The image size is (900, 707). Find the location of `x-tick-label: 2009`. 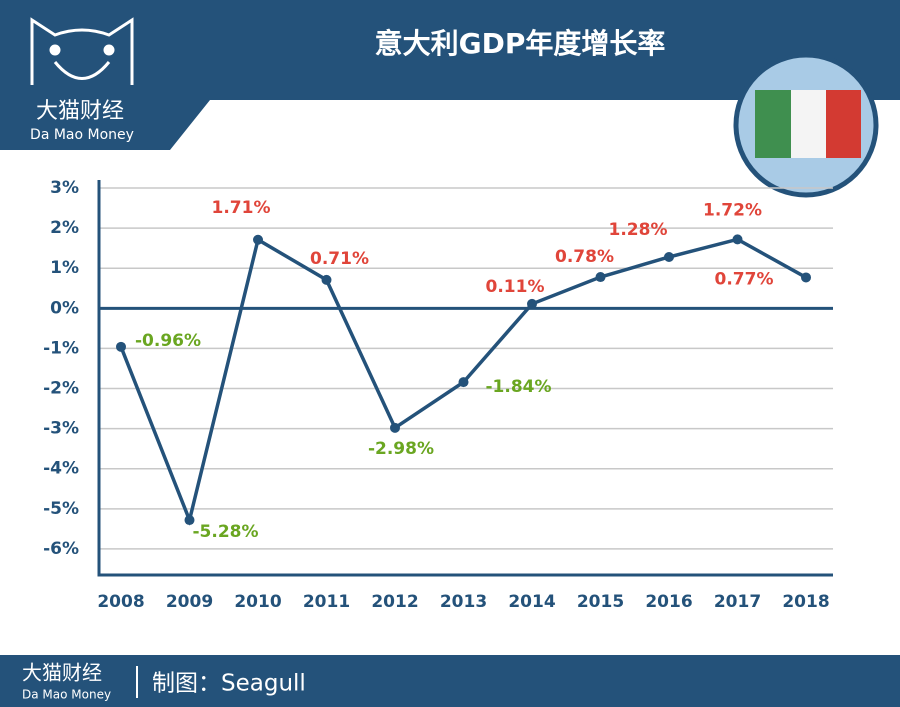

x-tick-label: 2009 is located at coordinates (189, 602).